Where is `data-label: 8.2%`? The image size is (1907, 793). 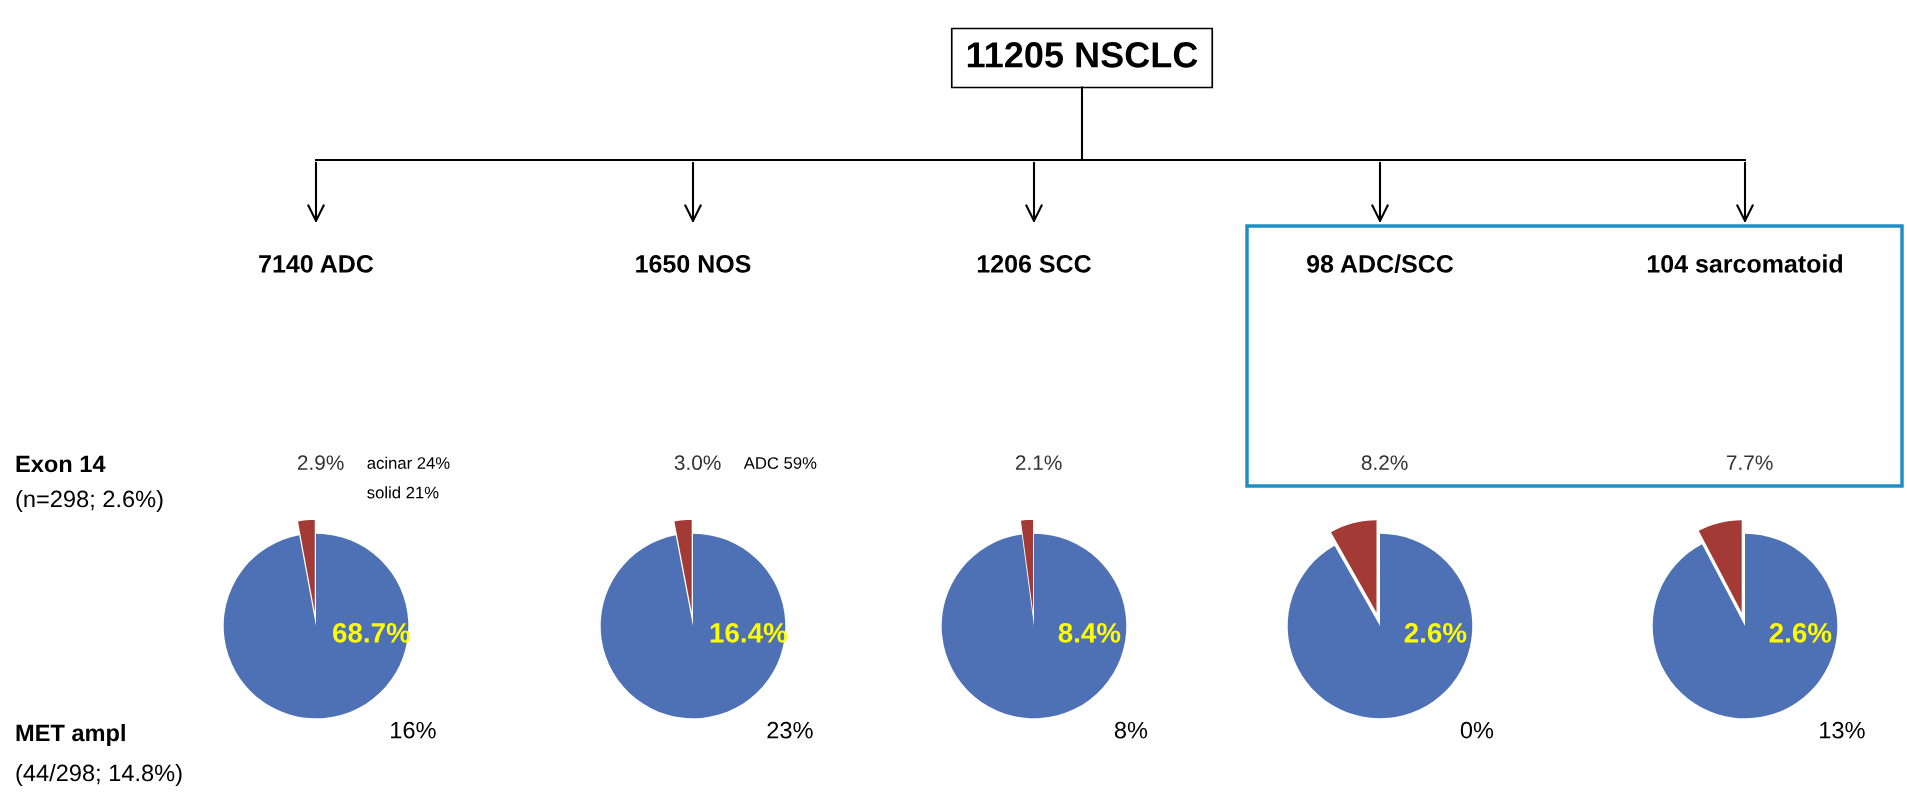 data-label: 8.2% is located at coordinates (1384, 463).